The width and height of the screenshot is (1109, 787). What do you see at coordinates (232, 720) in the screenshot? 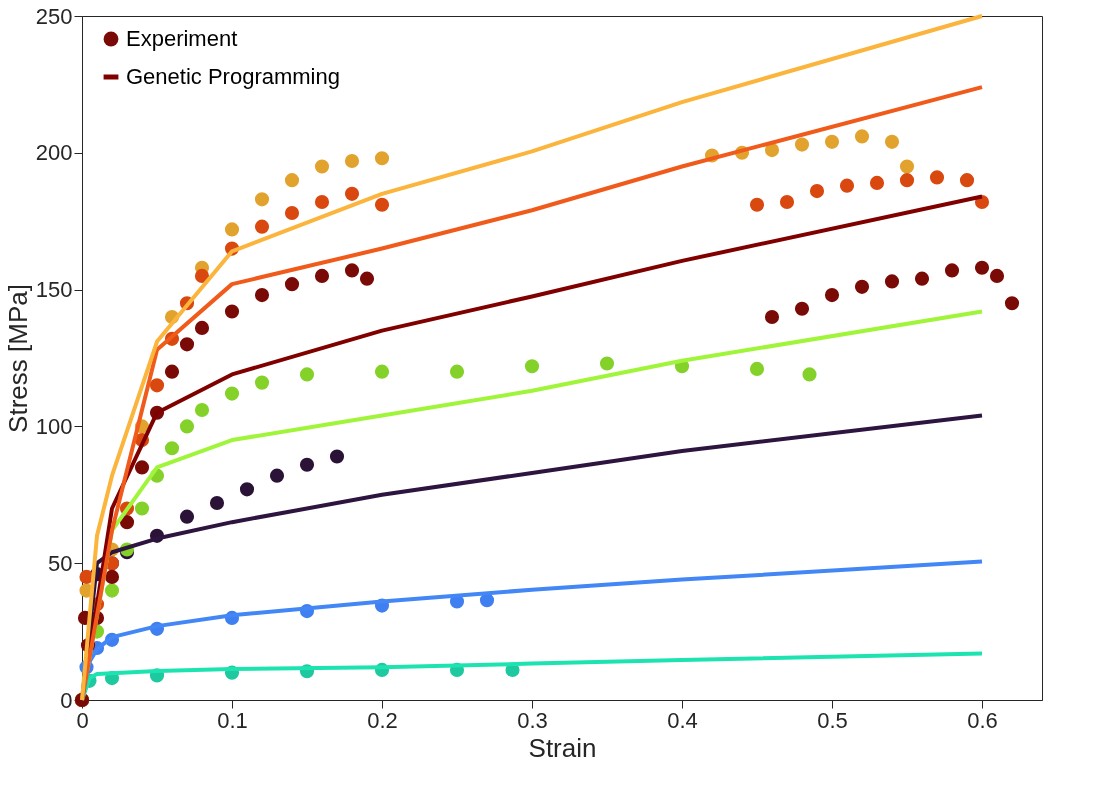
I see `x-tick-label: 0.1` at bounding box center [232, 720].